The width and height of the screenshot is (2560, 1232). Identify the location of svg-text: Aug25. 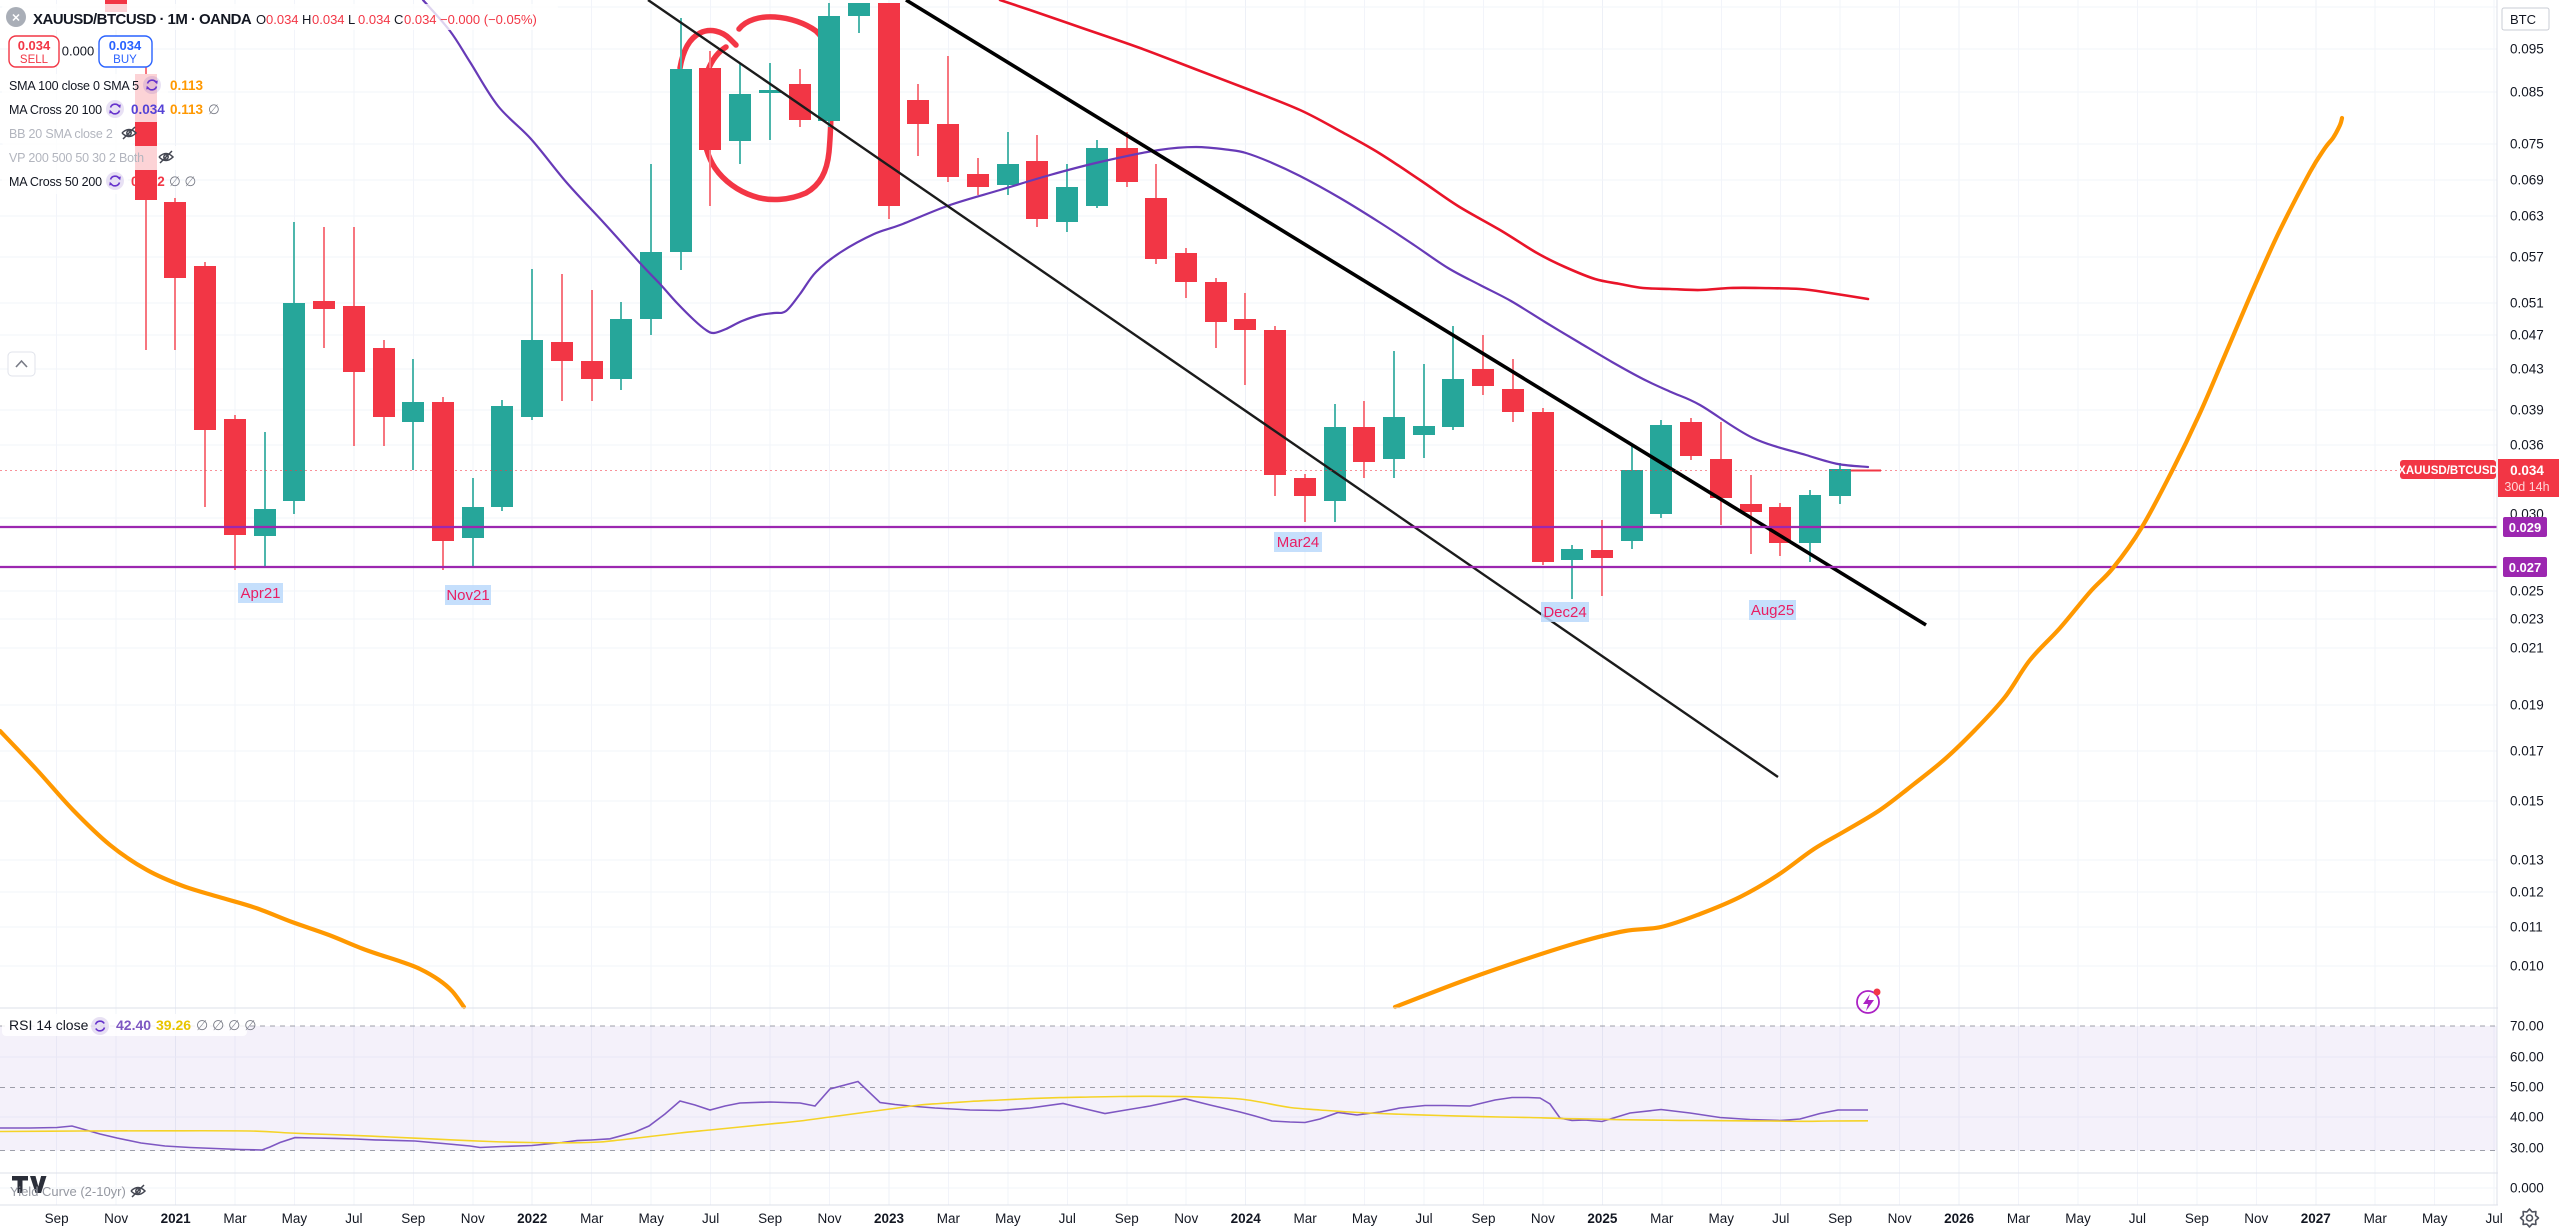
(1772, 610).